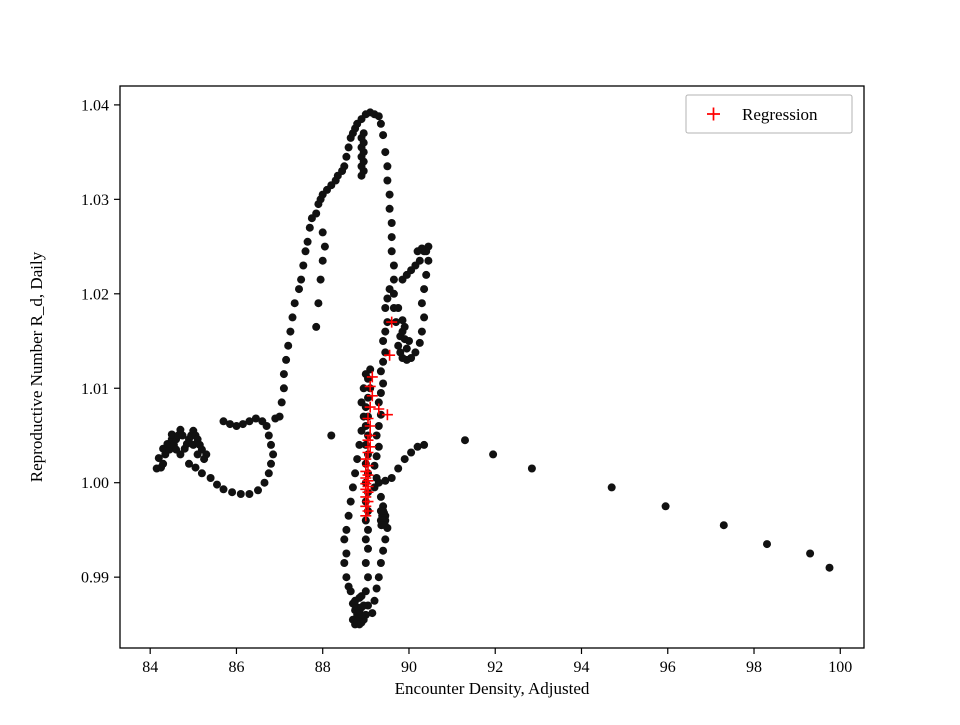 The height and width of the screenshot is (725, 960). I want to click on y-tick-label: 1.04, so click(95, 105).